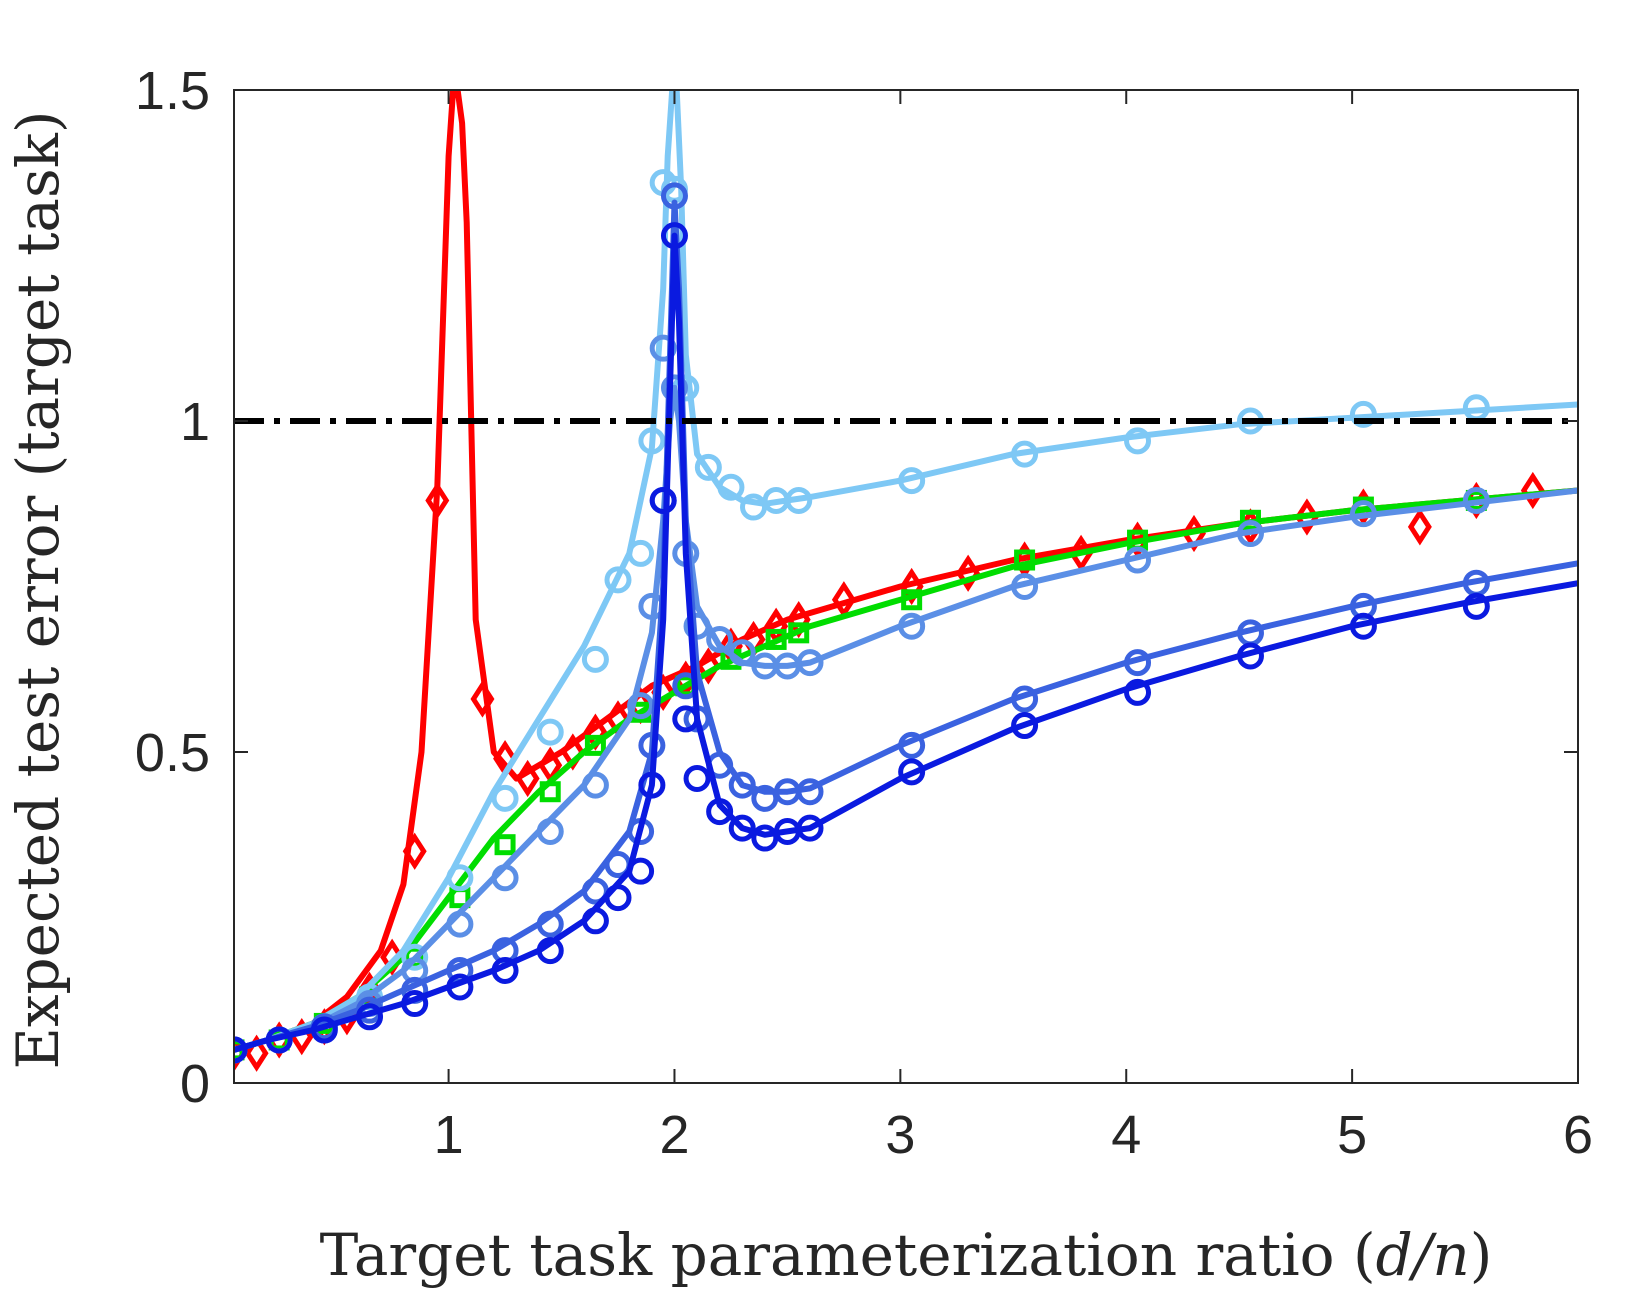 The height and width of the screenshot is (1297, 1638). I want to click on y-axis-title: Expected test error (target task), so click(38, 589).